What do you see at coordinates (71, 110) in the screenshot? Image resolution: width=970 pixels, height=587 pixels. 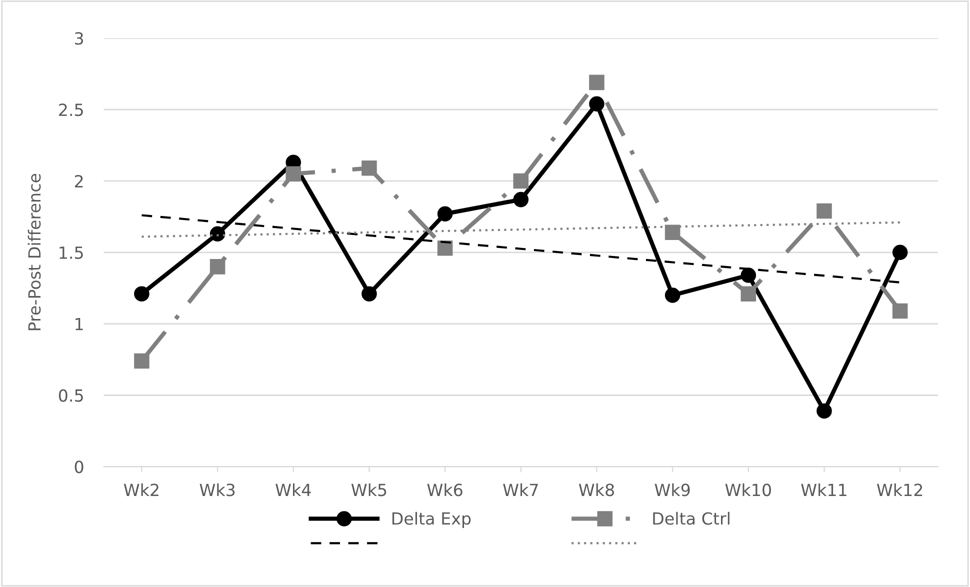 I see `y-tick-label: 2.5` at bounding box center [71, 110].